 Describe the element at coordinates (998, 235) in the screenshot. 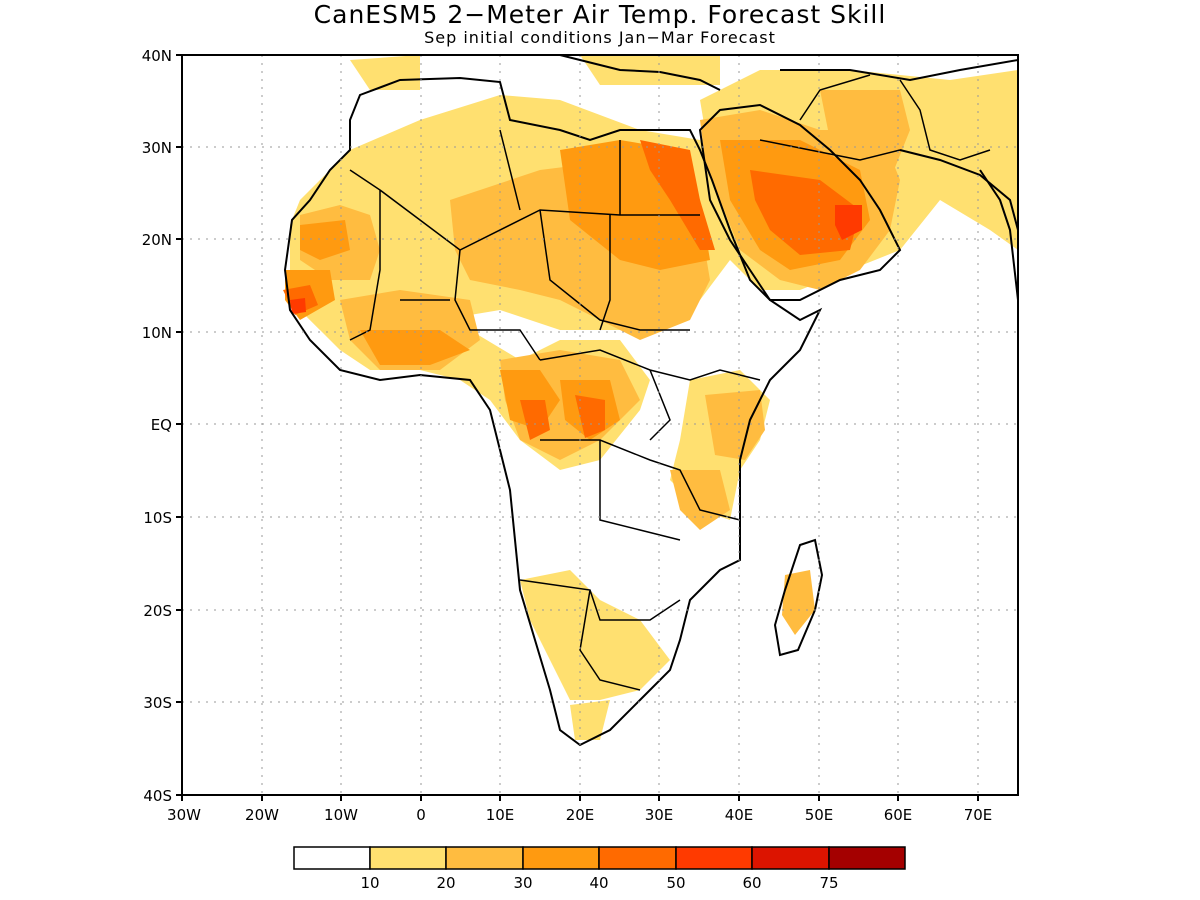

I see `india-coastline` at that location.